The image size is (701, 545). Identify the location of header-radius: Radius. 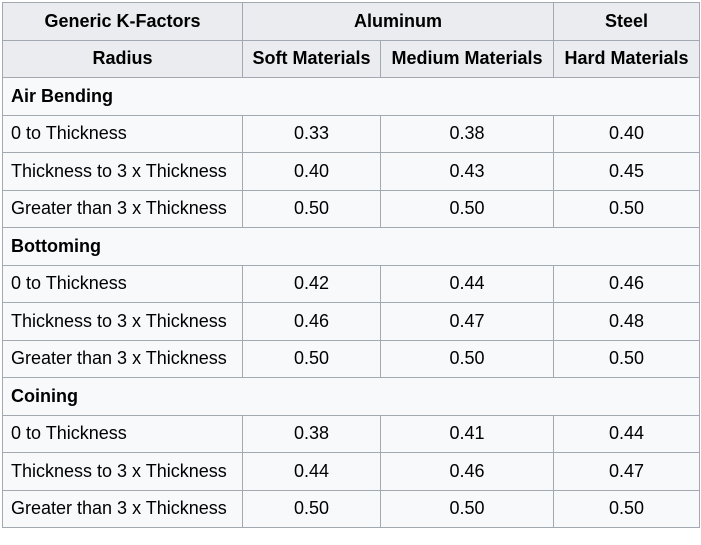
(122, 58).